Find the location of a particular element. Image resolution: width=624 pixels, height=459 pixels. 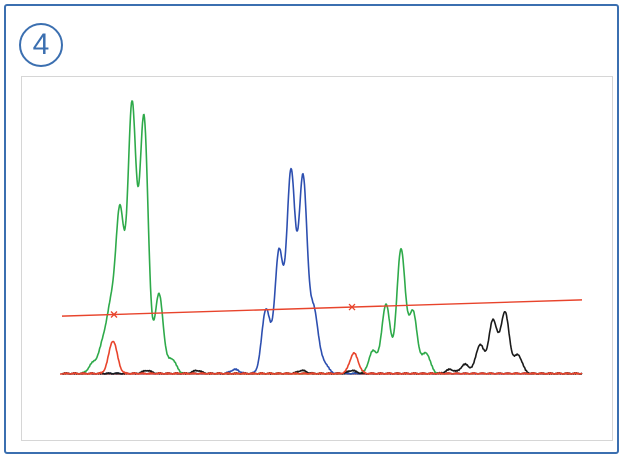

step-number: 4 is located at coordinates (41, 44).